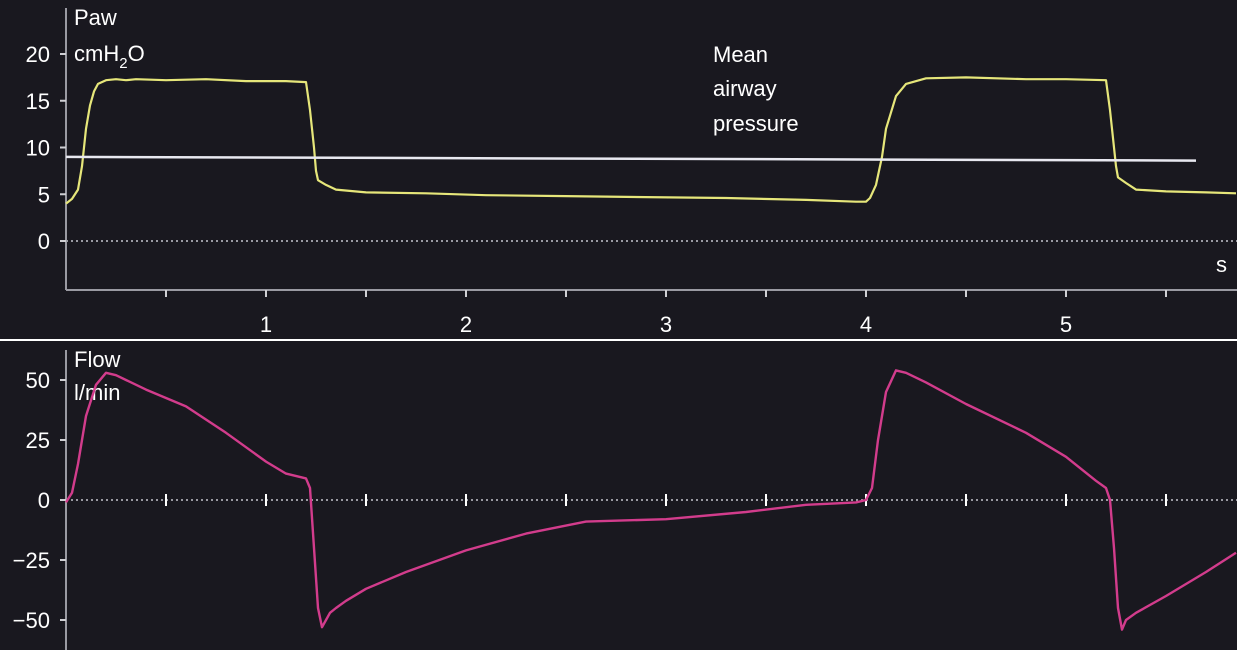 The width and height of the screenshot is (1237, 650). I want to click on flow-y-tick-label: −25, so click(31, 560).